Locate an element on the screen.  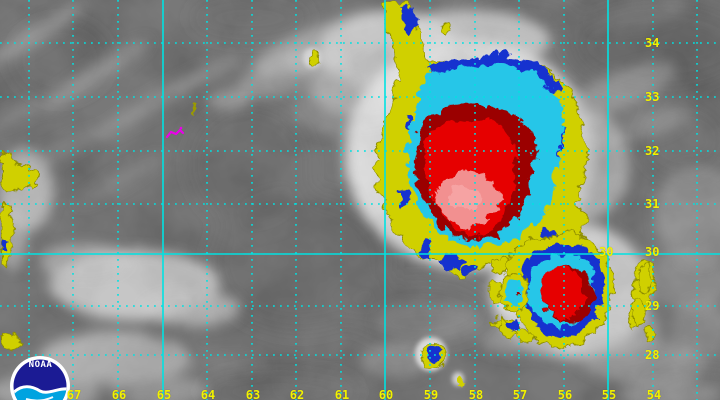
lon-label-54: 54 is located at coordinates (654, 394).